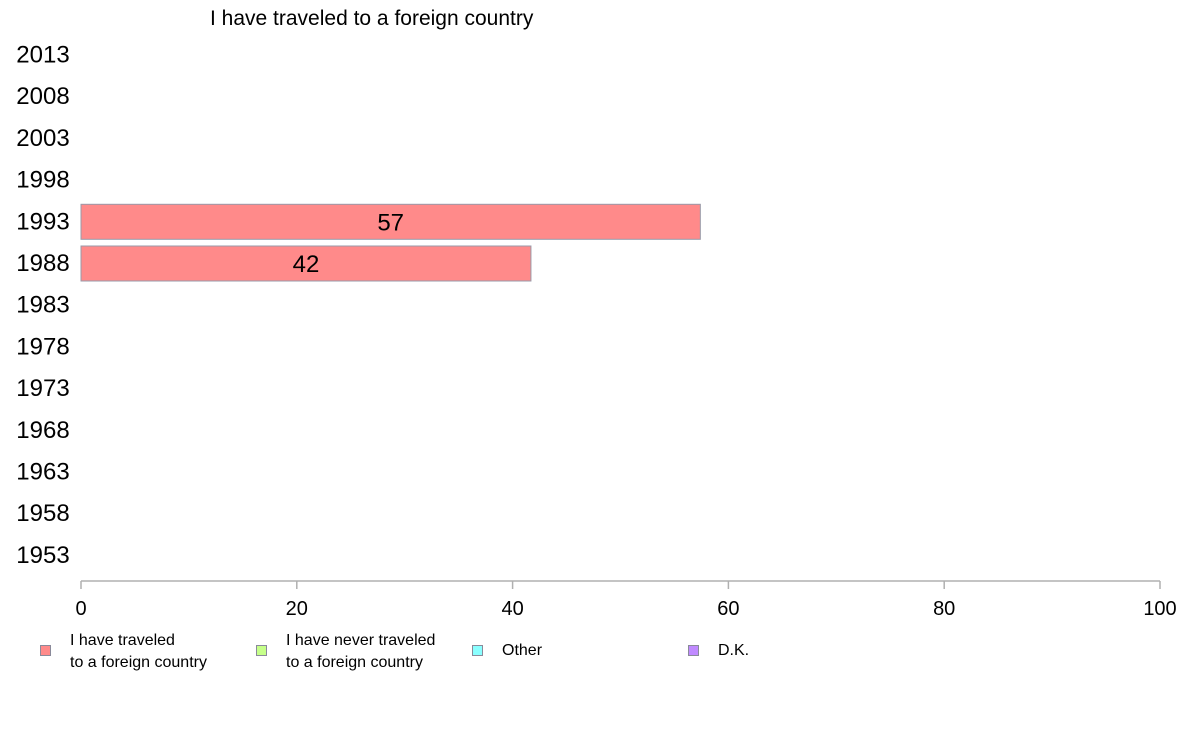 Image resolution: width=1188 pixels, height=736 pixels. I want to click on category-label: 1998, so click(42, 180).